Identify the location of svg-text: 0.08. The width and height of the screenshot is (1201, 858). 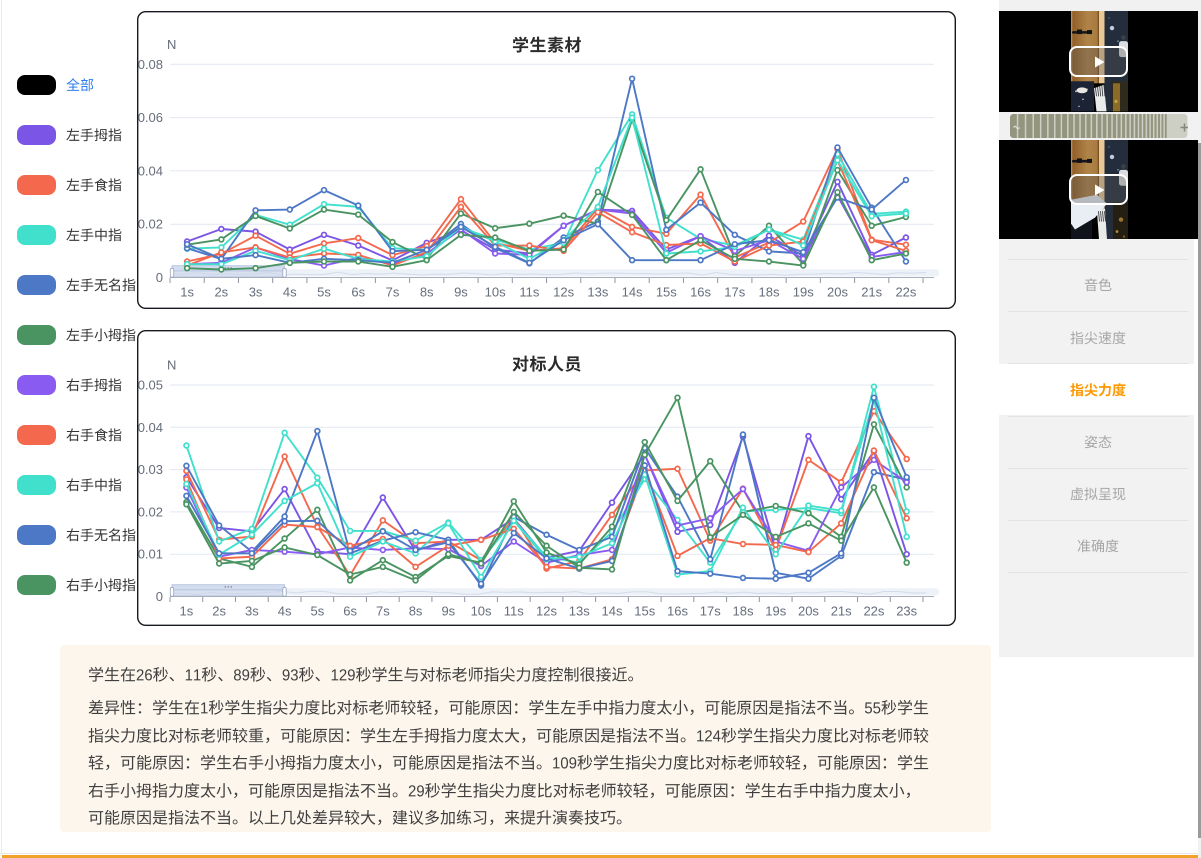
(150, 64).